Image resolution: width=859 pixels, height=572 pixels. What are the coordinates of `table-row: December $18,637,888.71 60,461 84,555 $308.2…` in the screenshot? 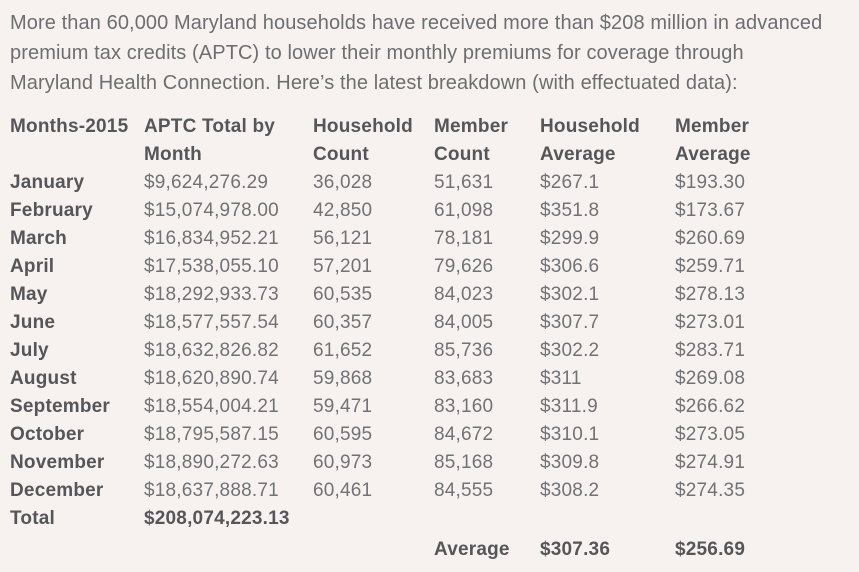 It's located at (434, 491).